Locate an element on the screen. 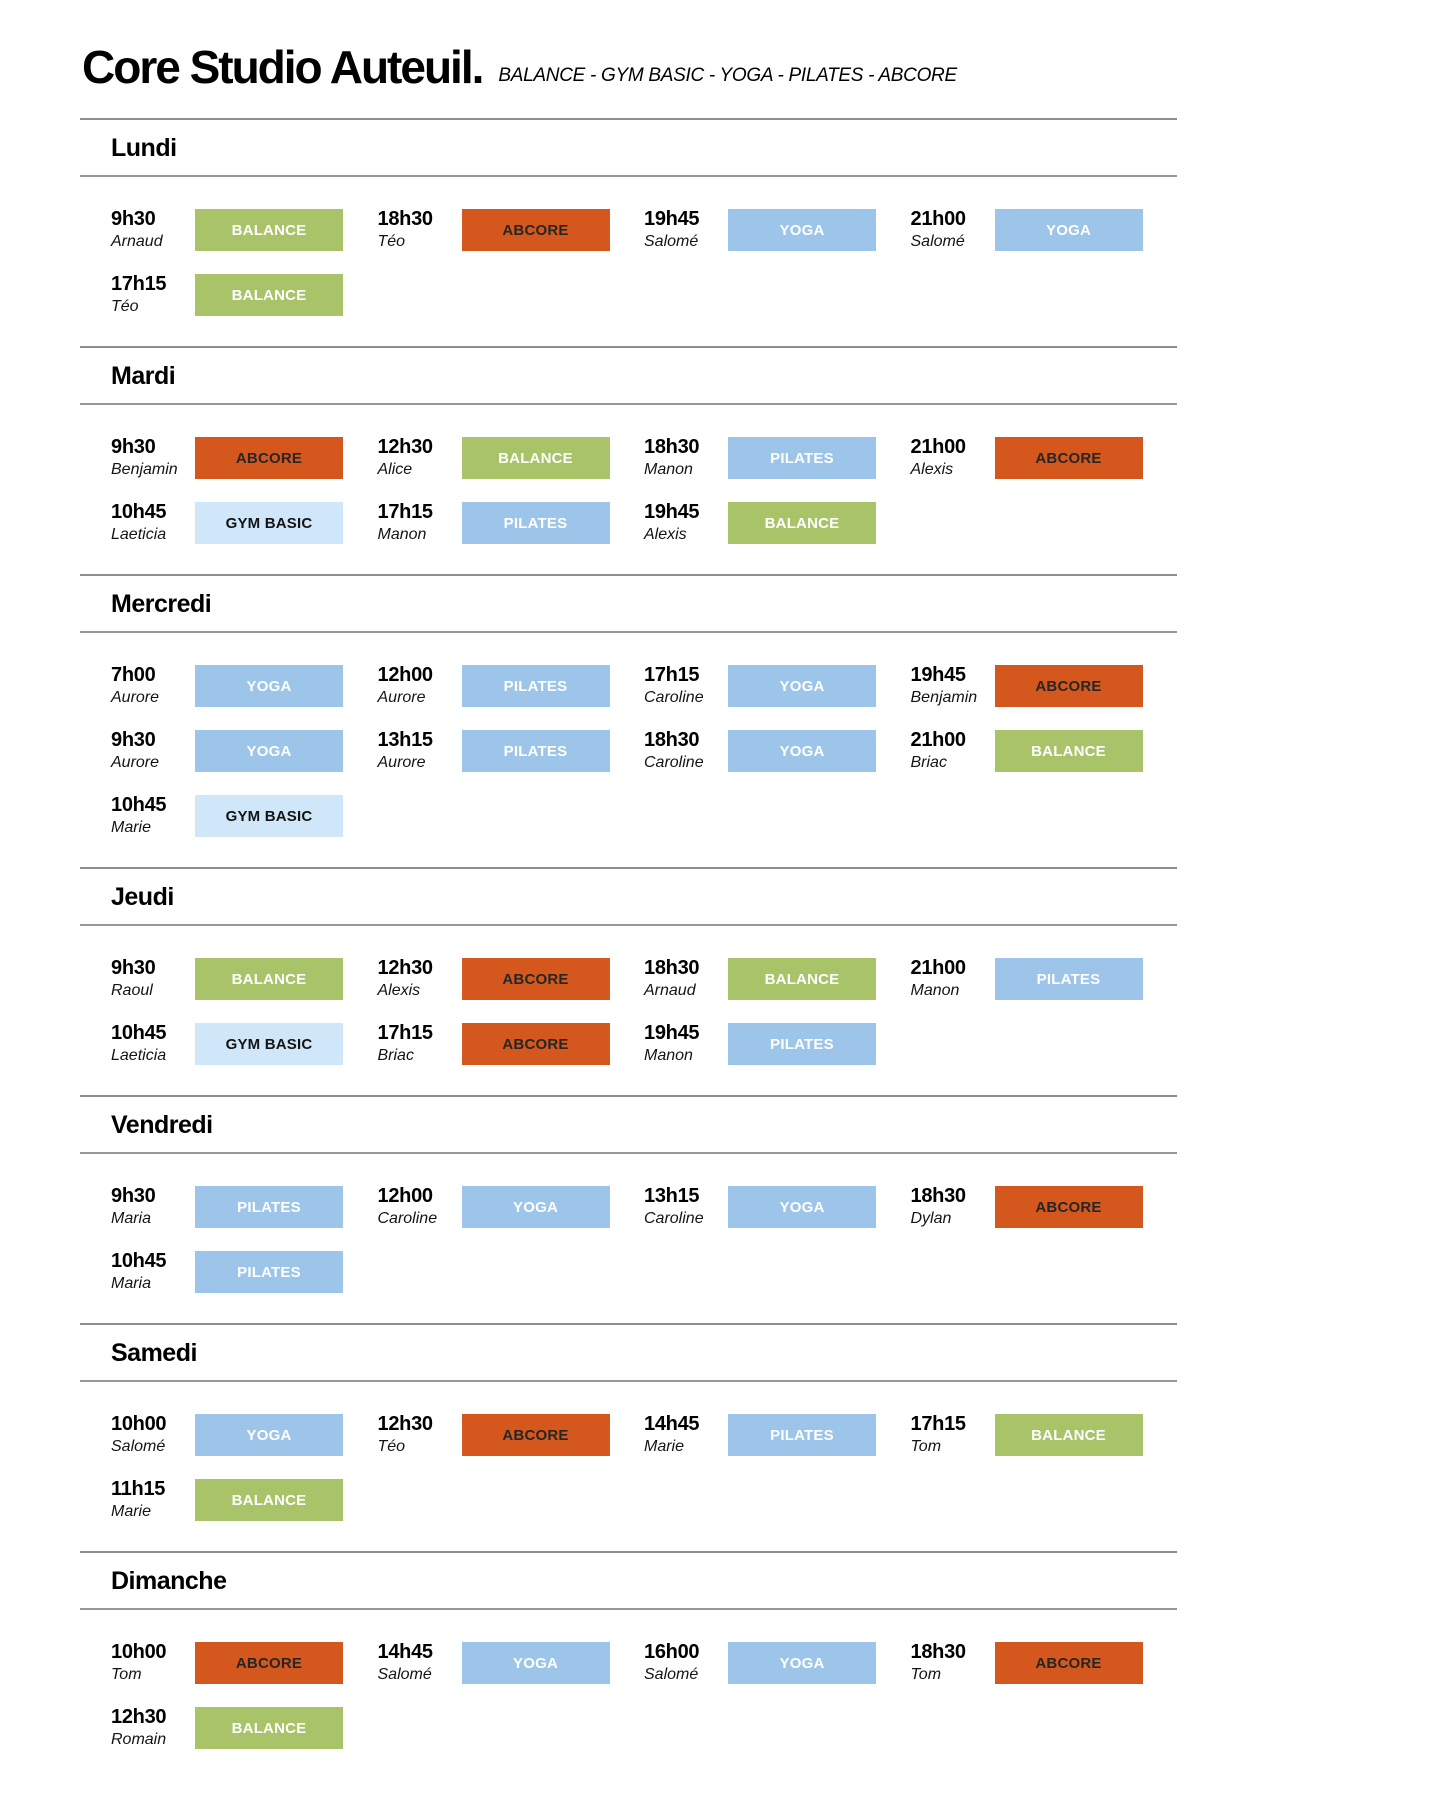  class-time: 21h00 is located at coordinates (938, 967).